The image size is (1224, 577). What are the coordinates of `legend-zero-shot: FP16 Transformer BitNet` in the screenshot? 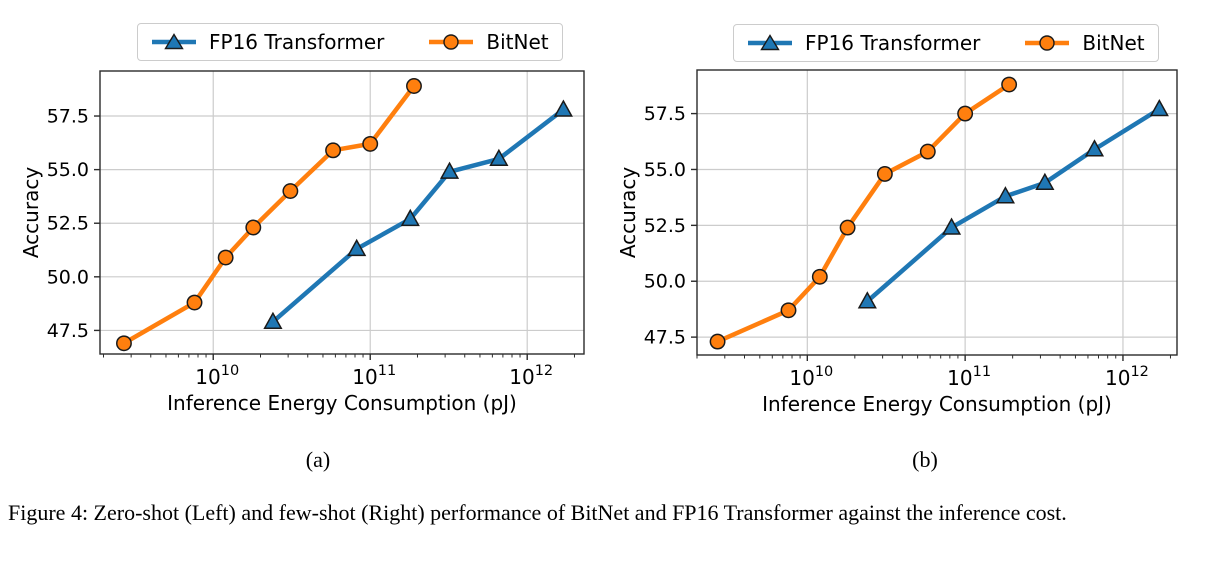 It's located at (350, 42).